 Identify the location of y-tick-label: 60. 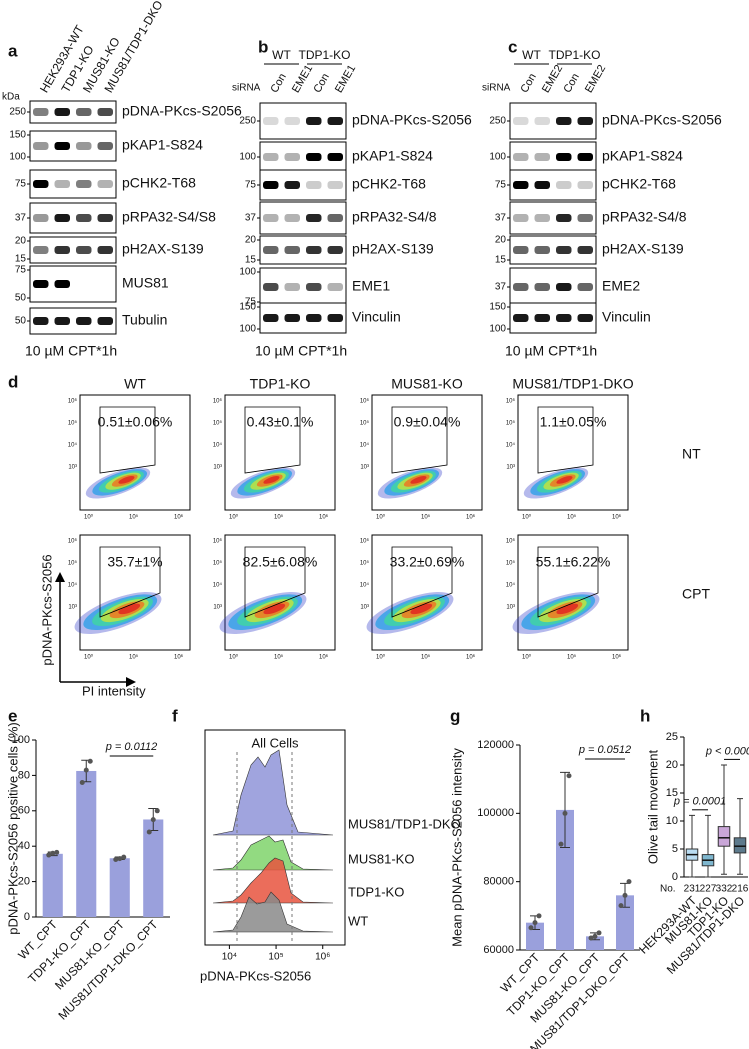
(24, 811).